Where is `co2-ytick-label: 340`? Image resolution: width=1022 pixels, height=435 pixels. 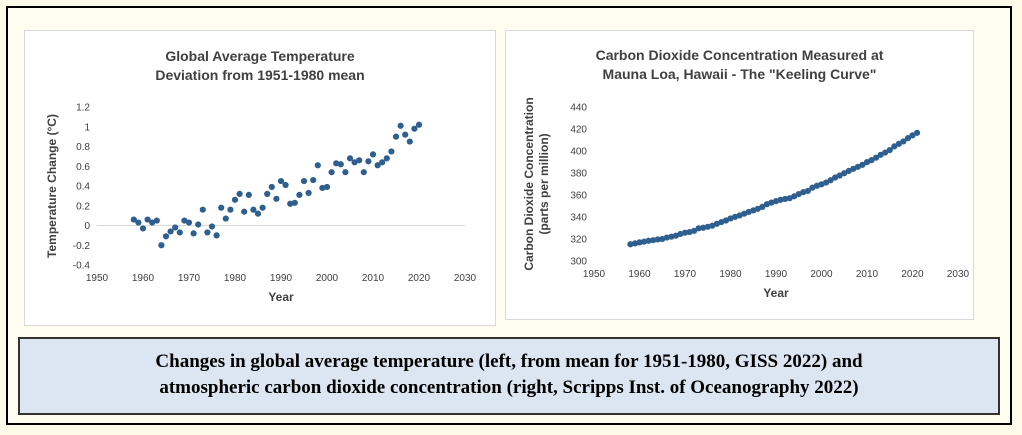
co2-ytick-label: 340 is located at coordinates (578, 218).